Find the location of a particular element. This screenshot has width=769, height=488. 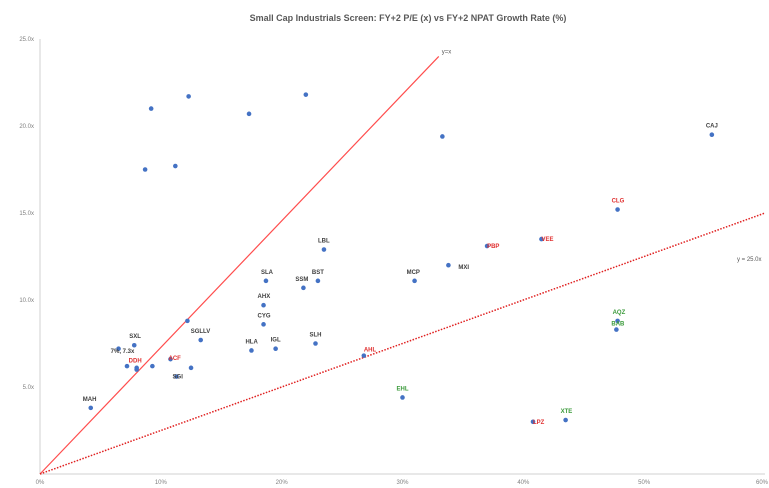

point-label: MAH is located at coordinates (90, 400).